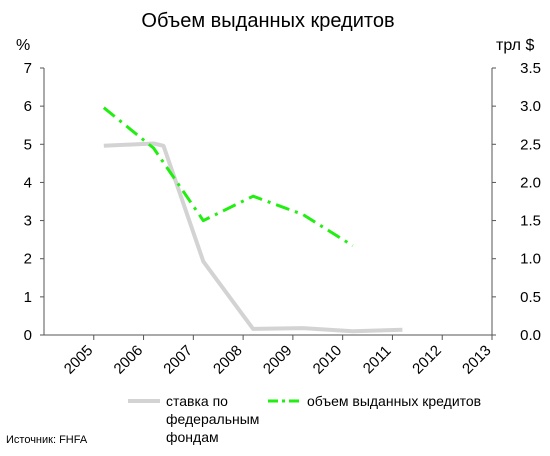 This screenshot has width=550, height=456. What do you see at coordinates (530, 202) in the screenshot?
I see `y-right-tick-labels: 0.0 0.5 1.0 1.5 2.0 2.5 3.0 3.5` at bounding box center [530, 202].